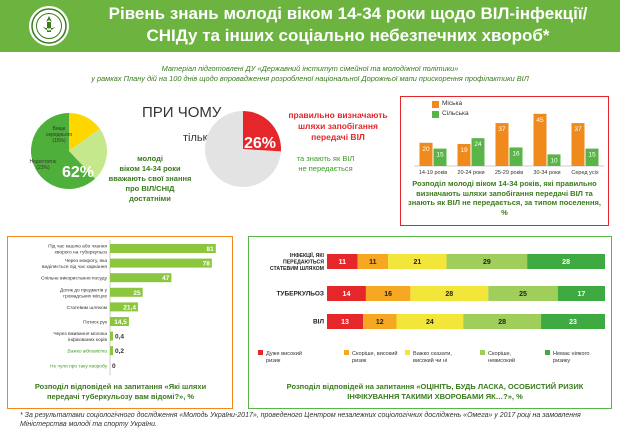  I want to click on bar-value-label: 16, so click(516, 153).